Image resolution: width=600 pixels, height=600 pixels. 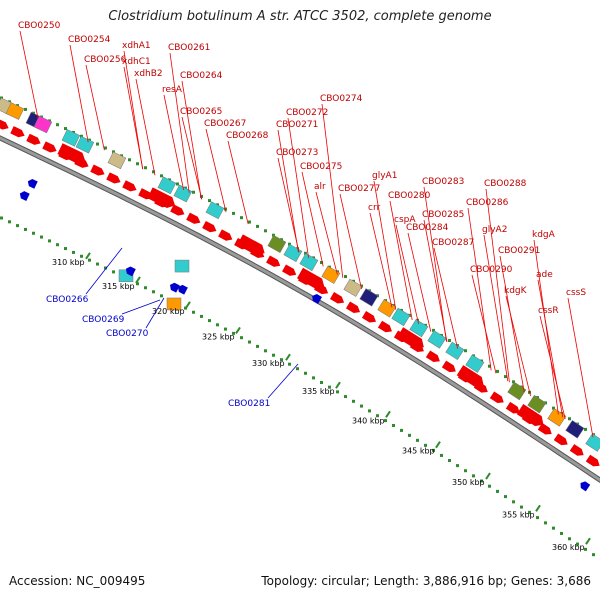 I want to click on scale-label: 325 kbp, so click(x=218, y=336).